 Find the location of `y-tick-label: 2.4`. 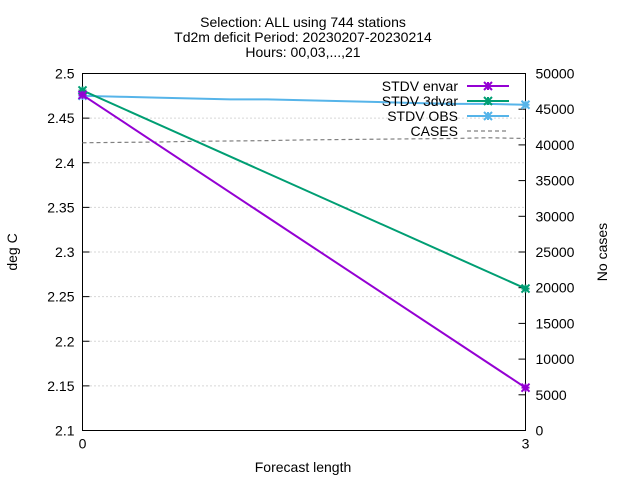

y-tick-label: 2.4 is located at coordinates (65, 163).